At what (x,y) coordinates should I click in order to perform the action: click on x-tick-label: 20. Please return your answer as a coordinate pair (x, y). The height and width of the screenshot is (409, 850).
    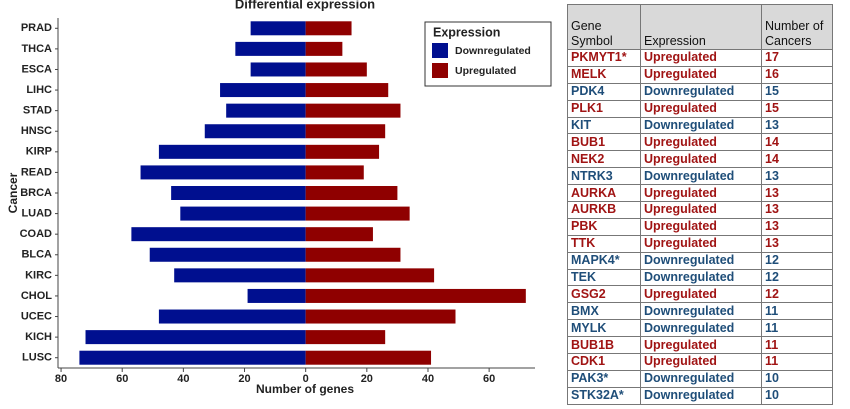
    Looking at the image, I should click on (244, 379).